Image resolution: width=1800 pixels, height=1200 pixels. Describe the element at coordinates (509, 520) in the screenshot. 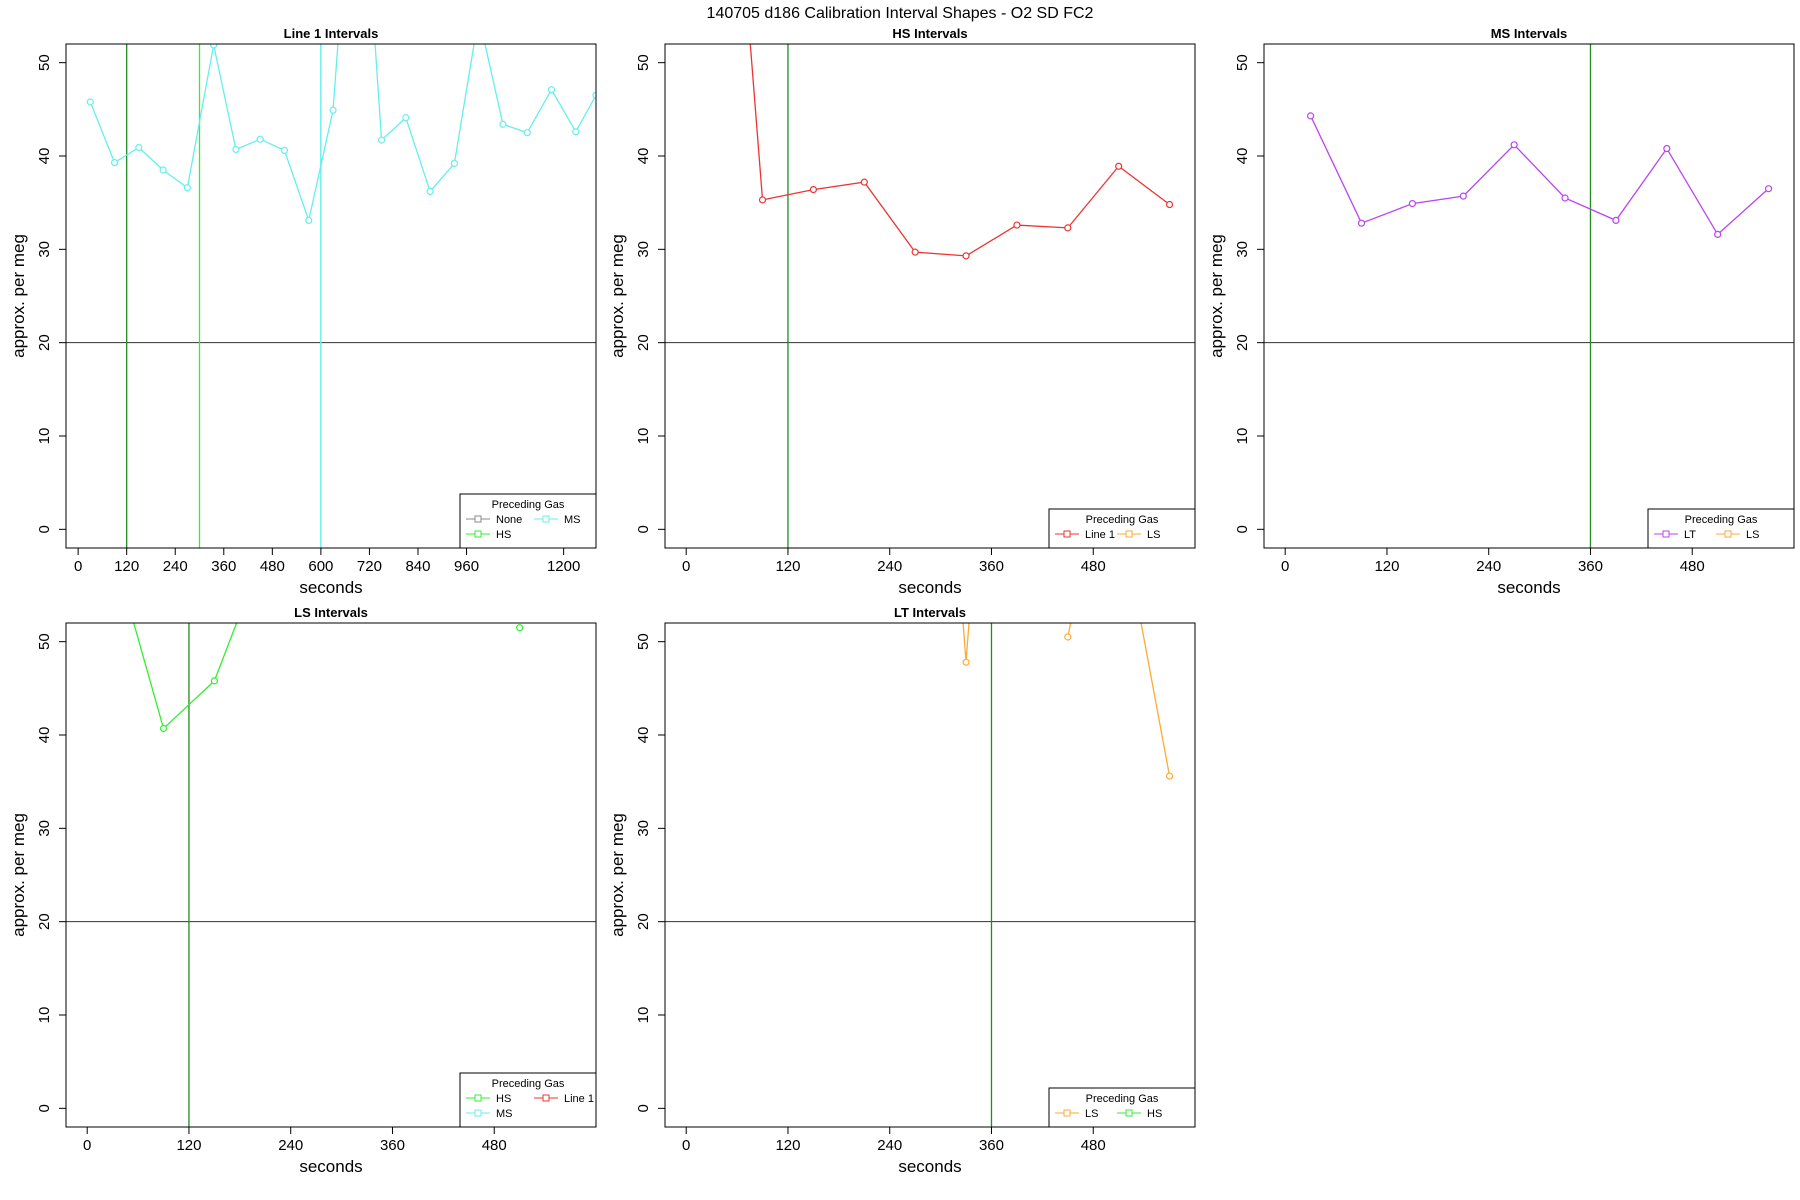

I see `legend-label: None` at that location.